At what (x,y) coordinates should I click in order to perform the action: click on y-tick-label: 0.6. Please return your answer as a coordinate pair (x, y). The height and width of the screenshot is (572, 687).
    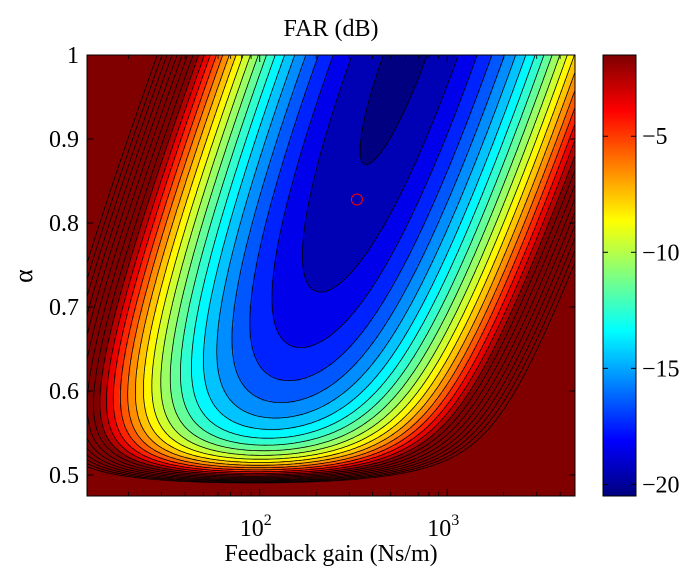
    Looking at the image, I should click on (64, 392).